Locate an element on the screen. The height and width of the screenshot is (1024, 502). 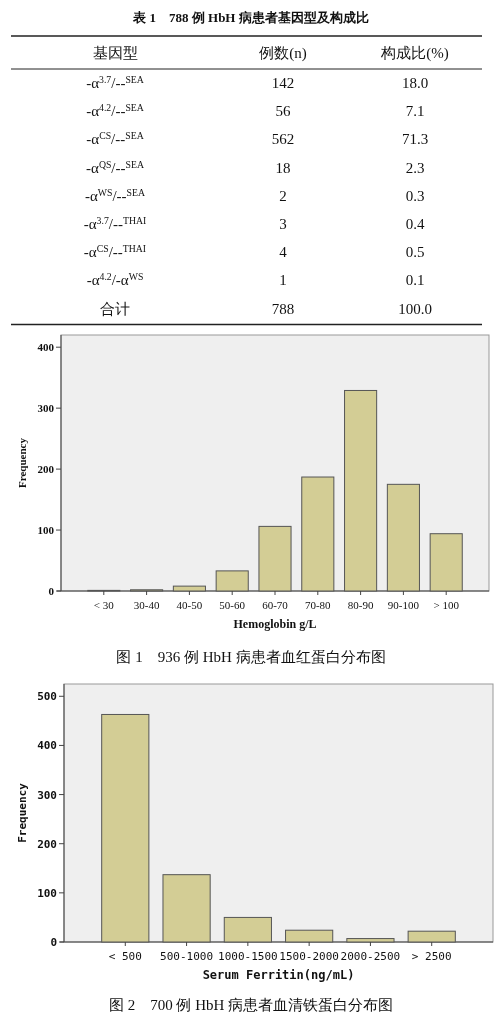
x-tick-label: 70-80 is located at coordinates (318, 605).